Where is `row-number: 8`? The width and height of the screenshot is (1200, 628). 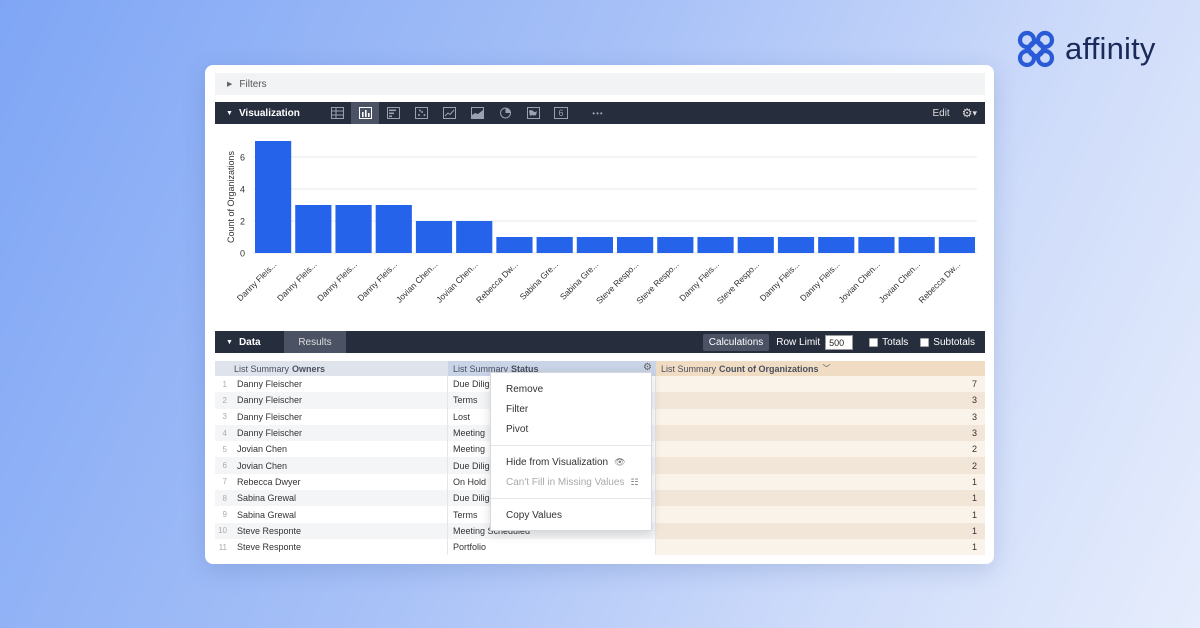 row-number: 8 is located at coordinates (224, 498).